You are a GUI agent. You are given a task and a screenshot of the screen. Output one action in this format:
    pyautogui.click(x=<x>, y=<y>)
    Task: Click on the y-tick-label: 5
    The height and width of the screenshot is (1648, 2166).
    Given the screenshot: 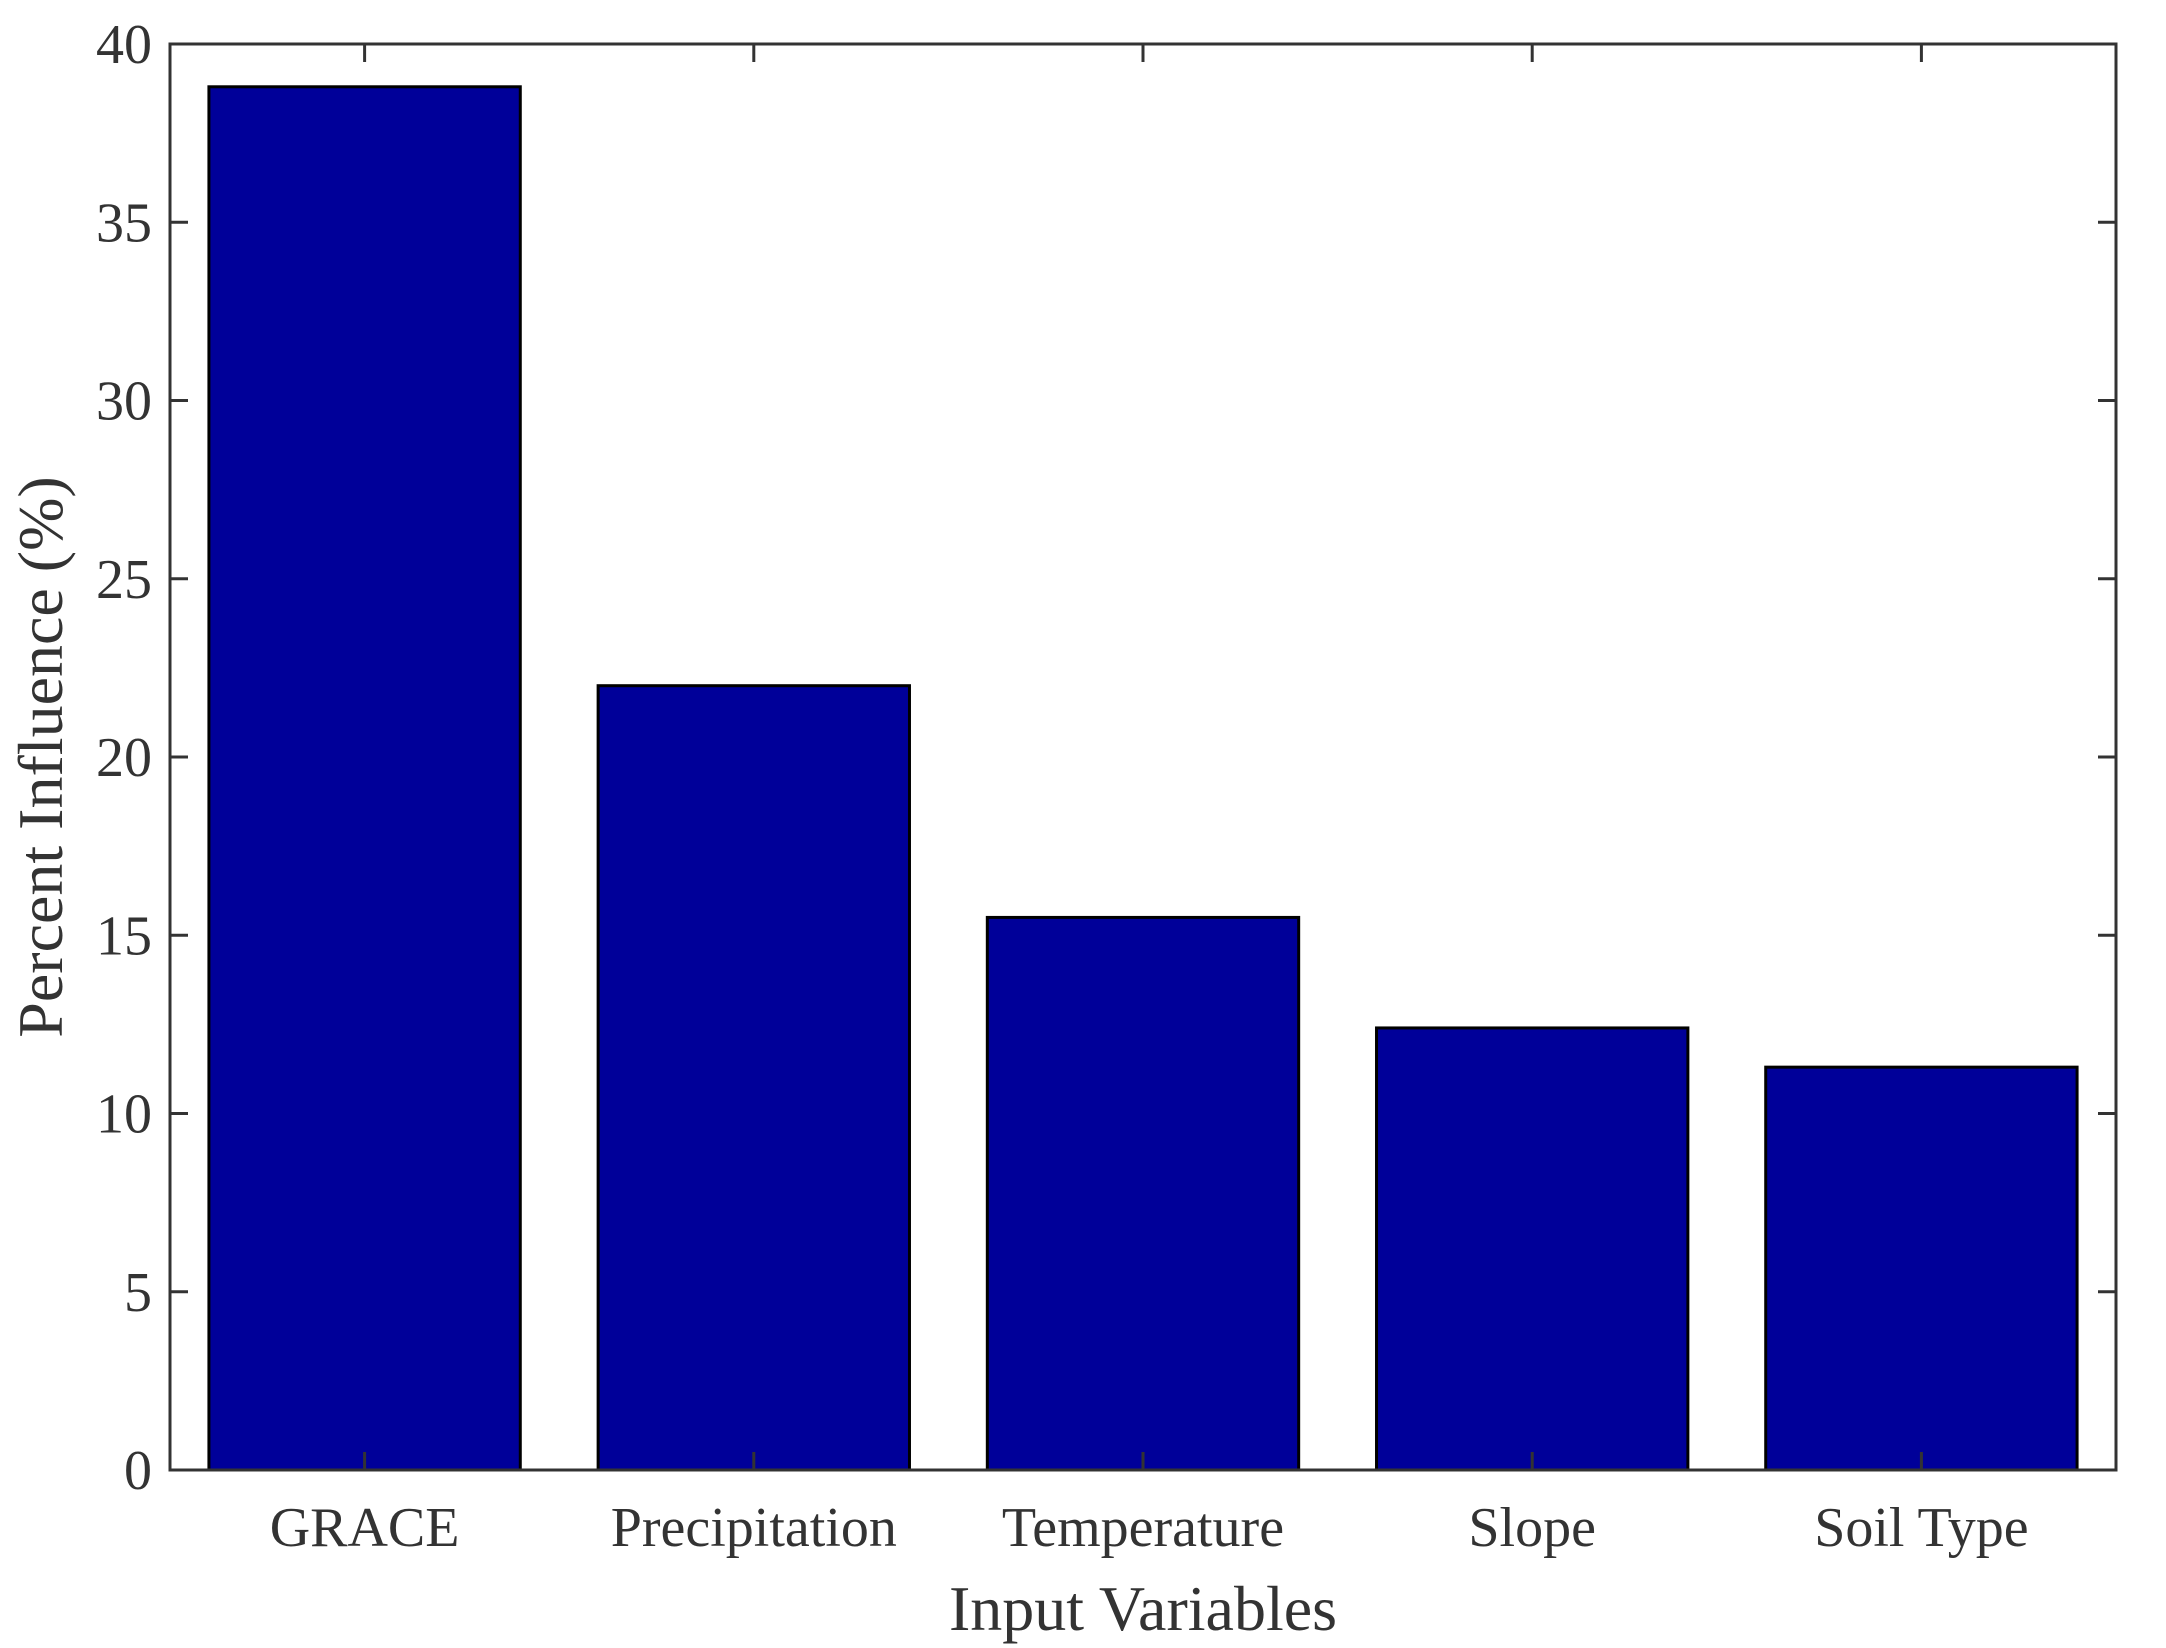 What is the action you would take?
    pyautogui.click(x=138, y=1293)
    